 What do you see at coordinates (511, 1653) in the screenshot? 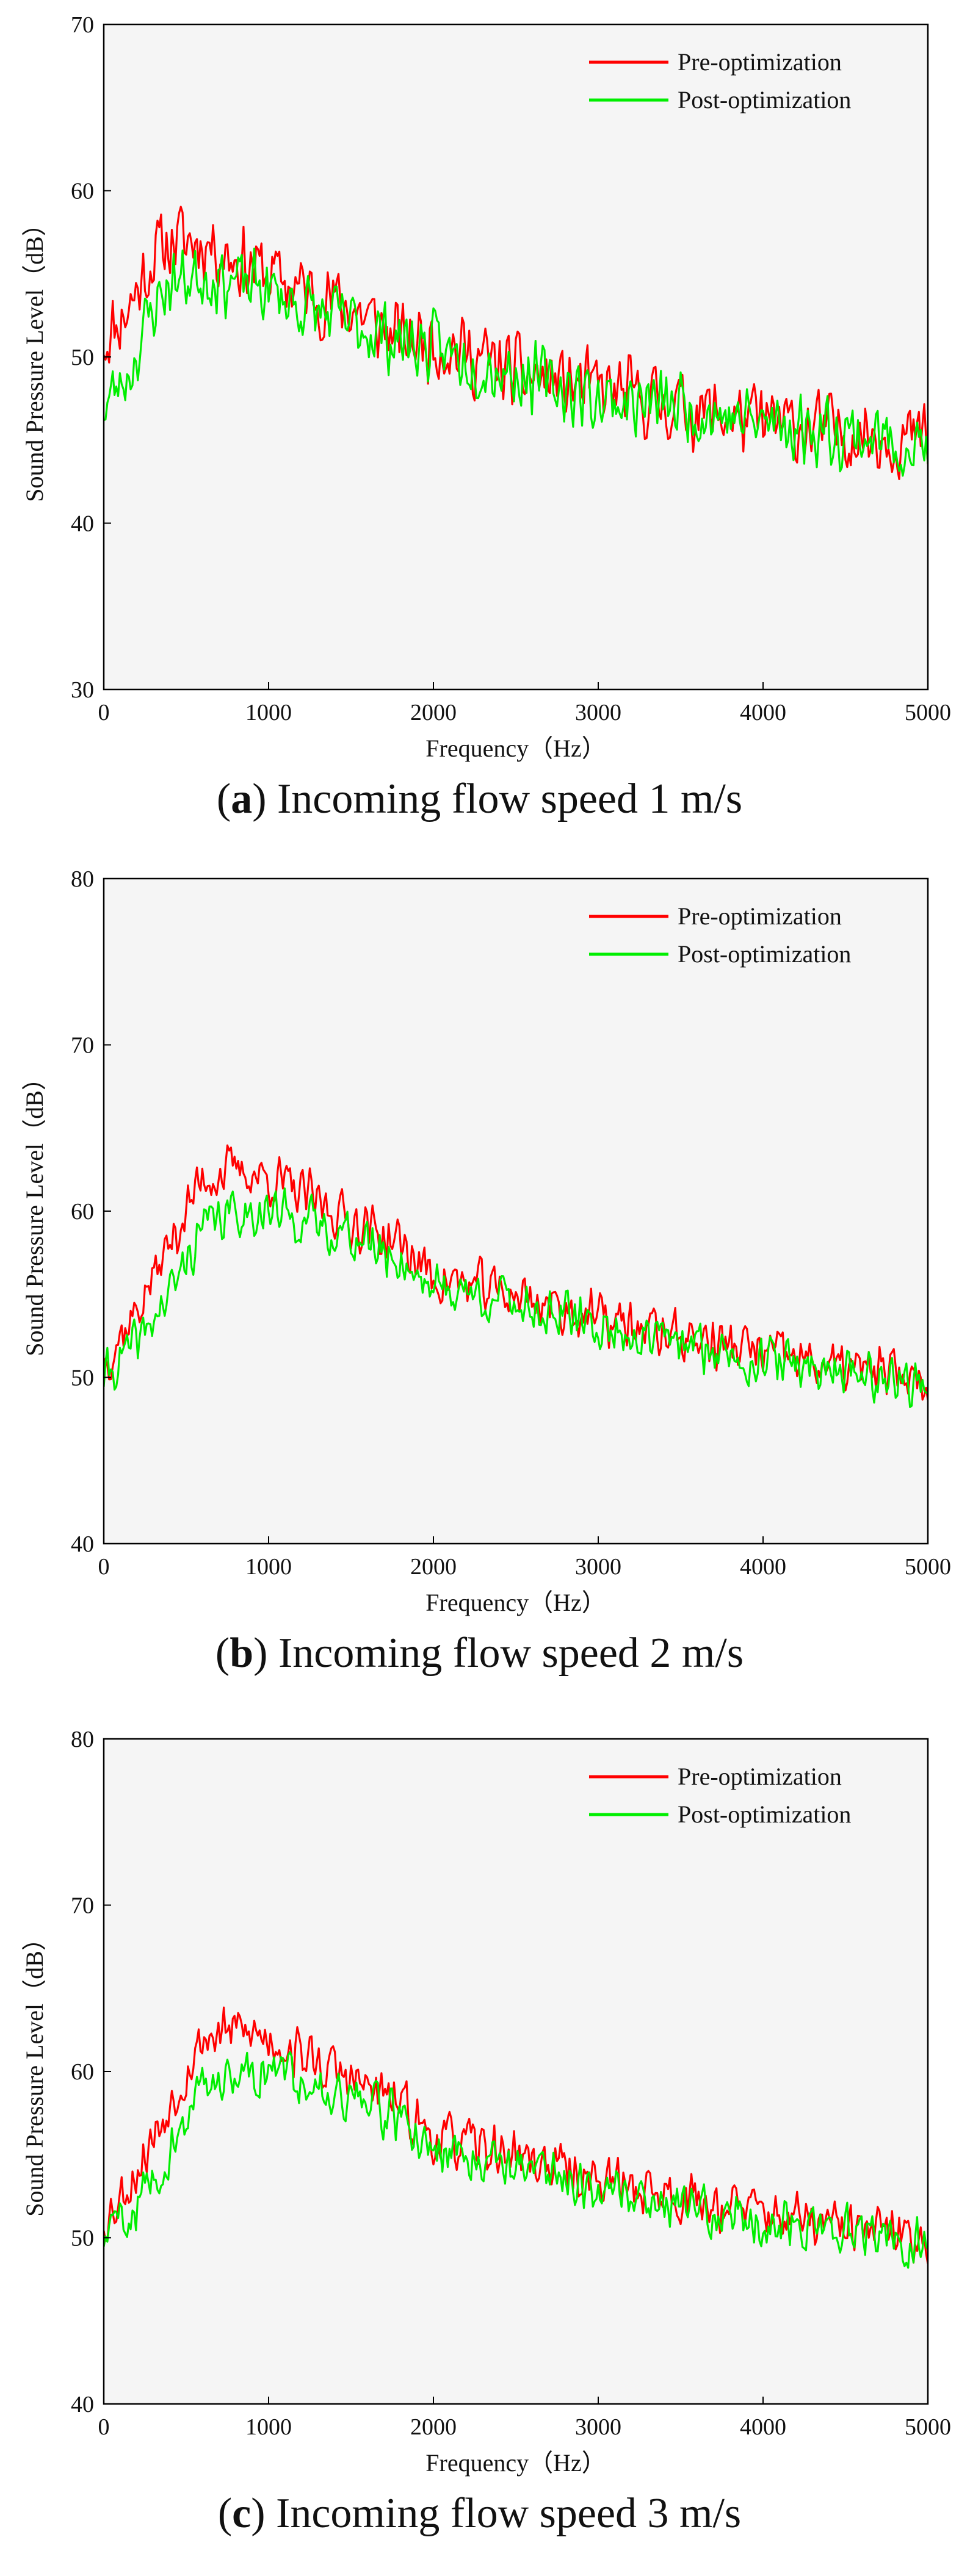
I see `caption-b-text: Incoming flow speed 2 m/s` at bounding box center [511, 1653].